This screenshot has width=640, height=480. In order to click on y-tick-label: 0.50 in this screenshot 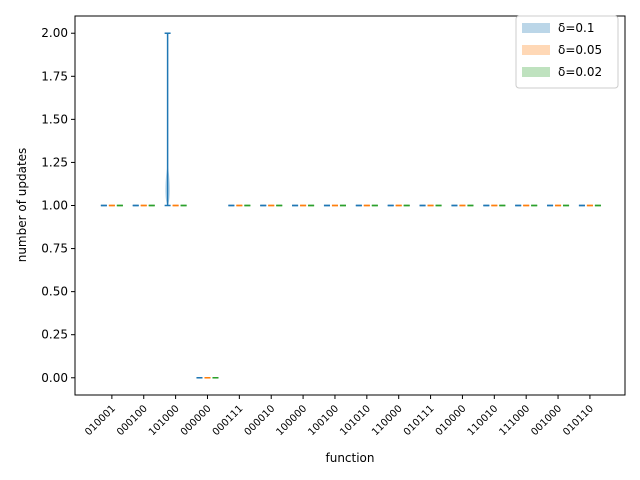, I will do `click(54, 292)`.